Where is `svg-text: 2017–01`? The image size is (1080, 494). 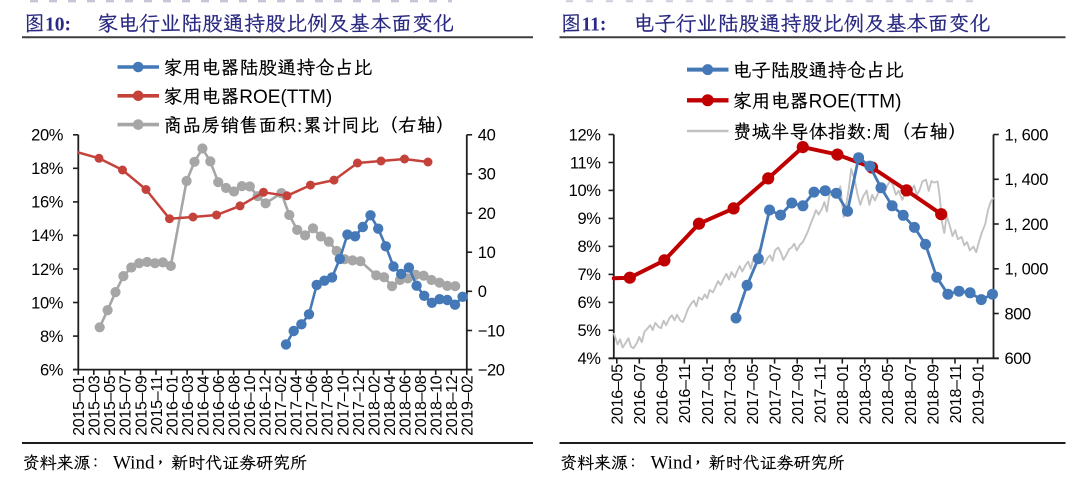
svg-text: 2017–01 is located at coordinates (708, 394).